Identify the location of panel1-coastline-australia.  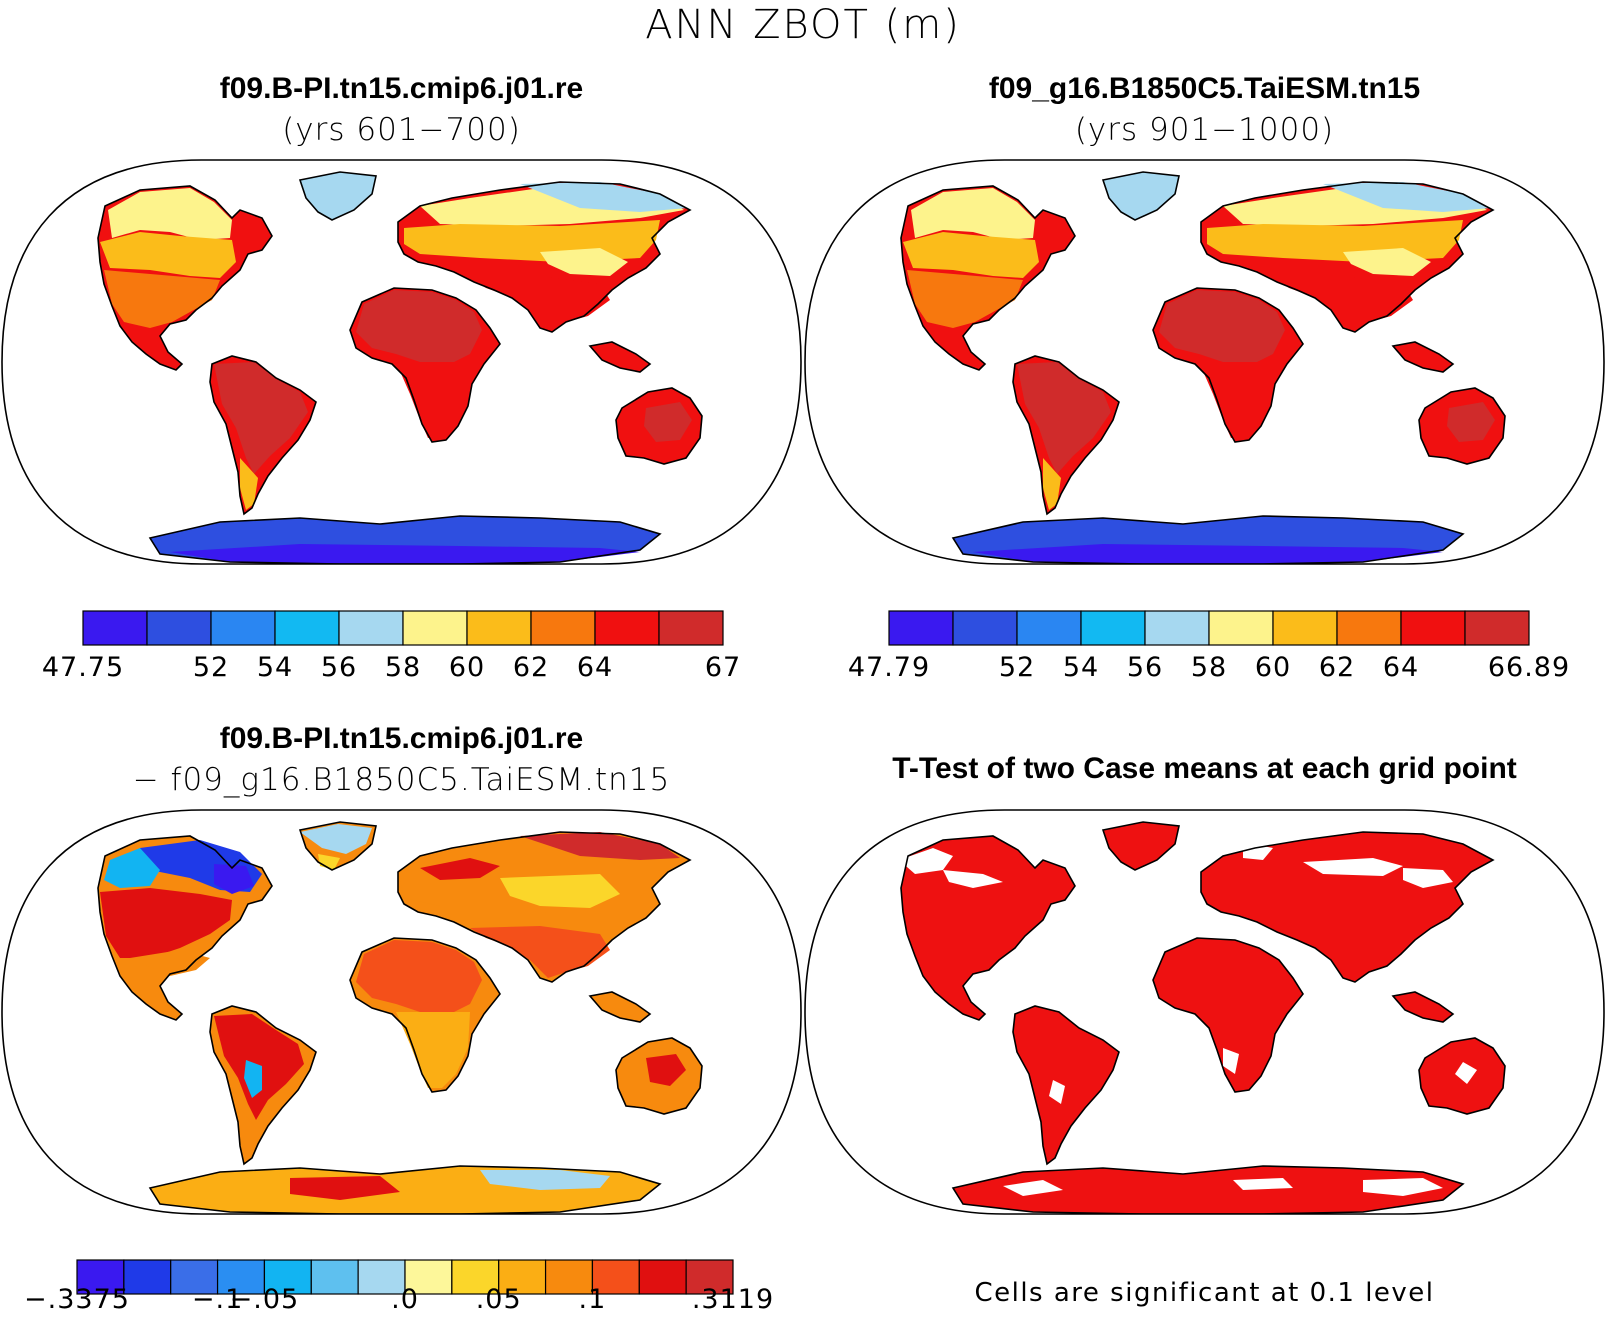
(659, 426).